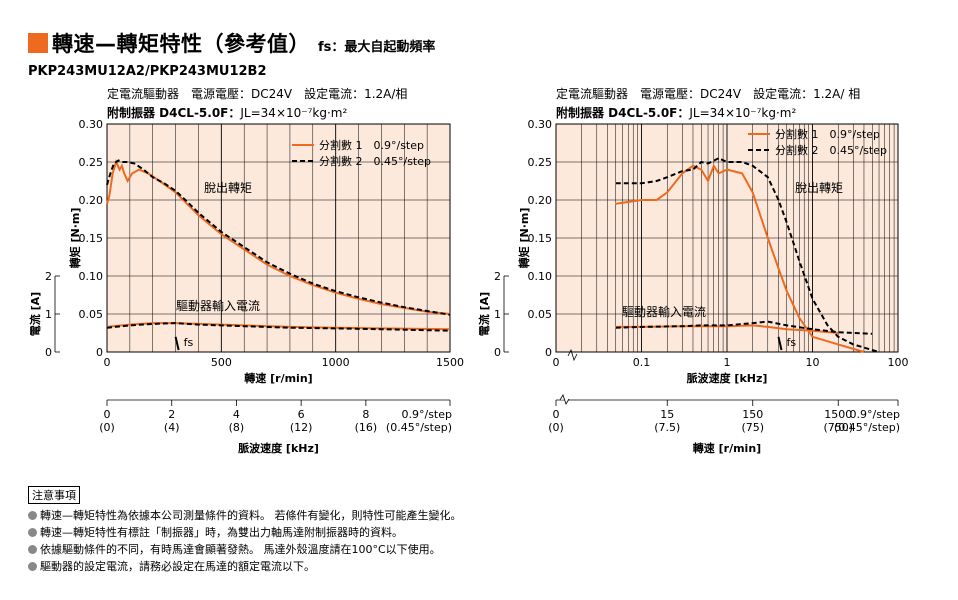  I want to click on secondary-tick-sub-label: (8), so click(237, 427).